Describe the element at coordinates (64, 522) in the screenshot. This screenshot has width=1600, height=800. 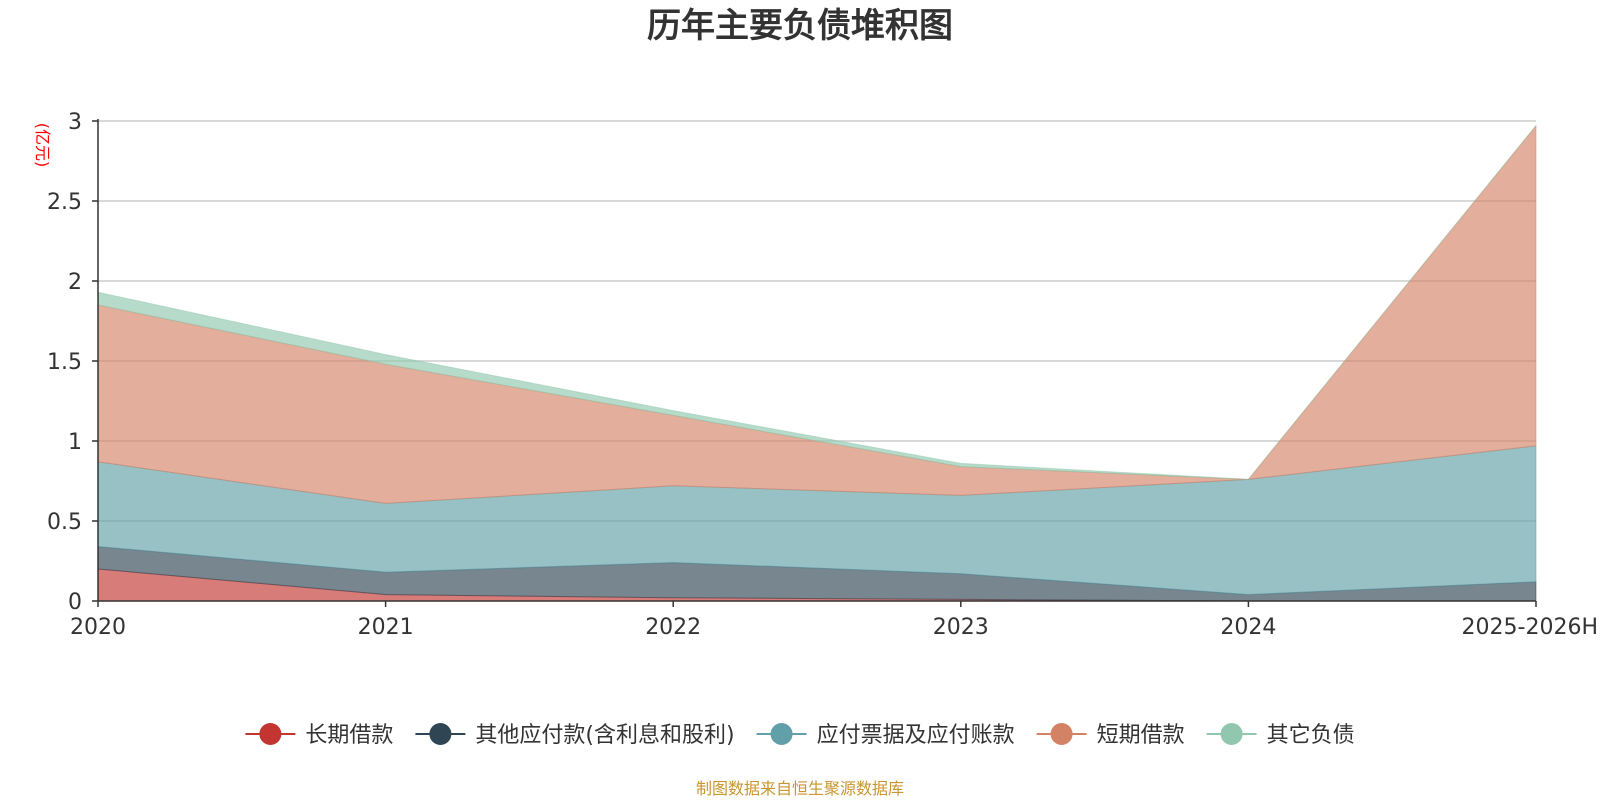
I see `y-tick-label: 0.5` at that location.